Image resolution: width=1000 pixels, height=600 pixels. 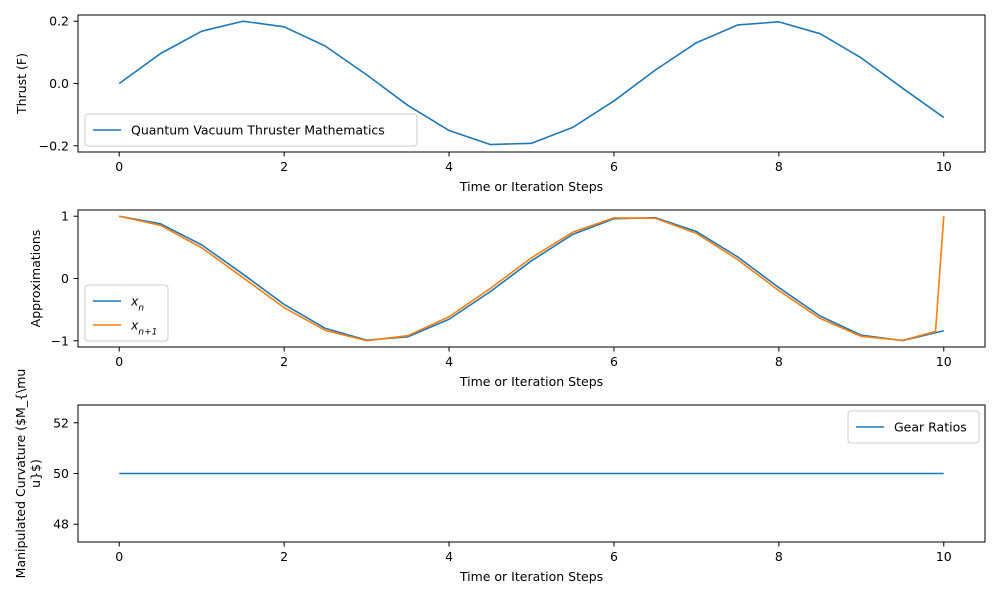 What do you see at coordinates (531, 186) in the screenshot?
I see `thrust-x-axis-label: Time or Iteration Steps` at bounding box center [531, 186].